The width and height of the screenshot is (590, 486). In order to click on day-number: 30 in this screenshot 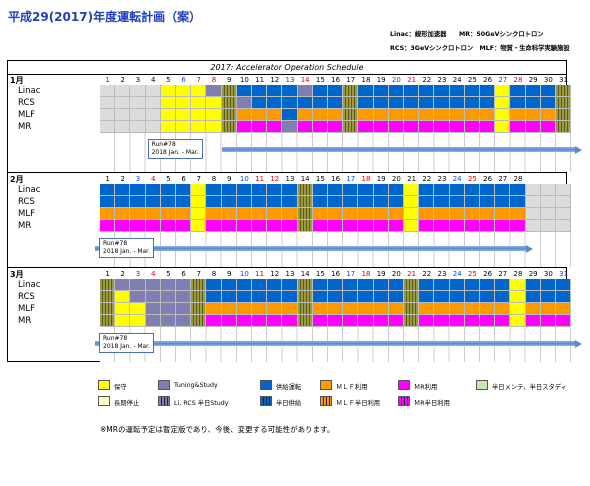, I will do `click(548, 80)`.